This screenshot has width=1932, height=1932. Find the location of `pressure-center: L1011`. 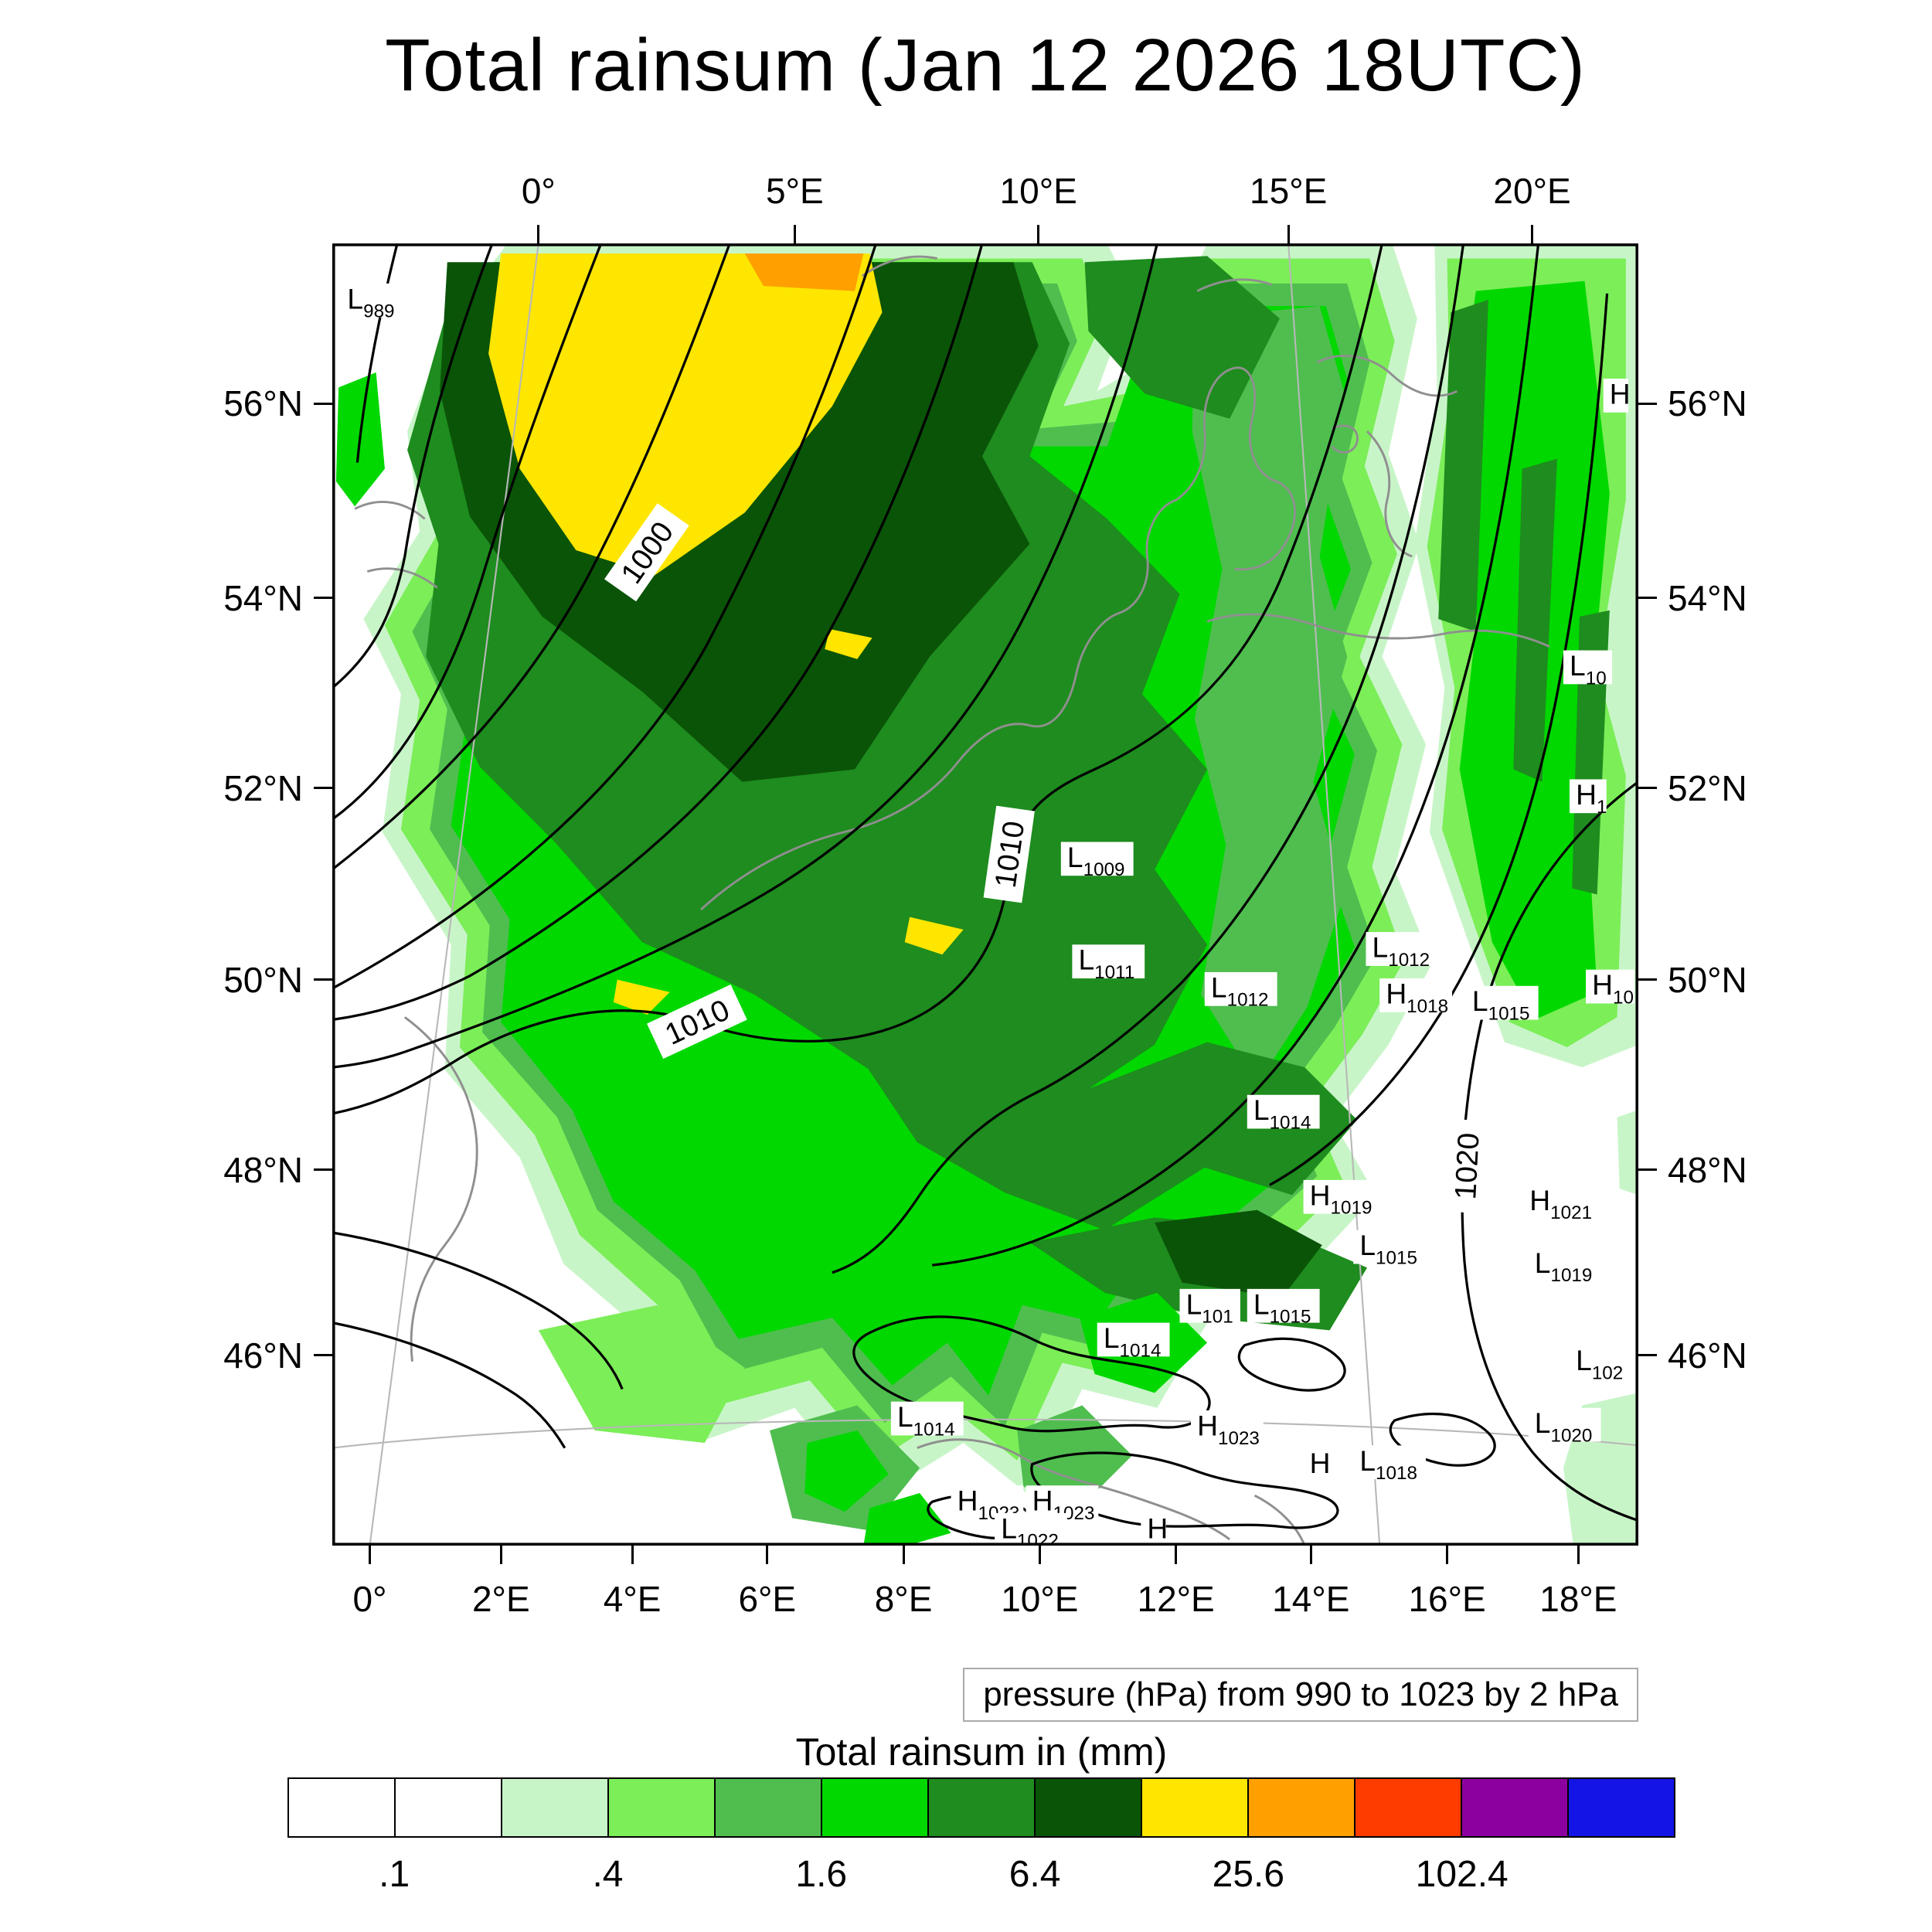

pressure-center: L1011 is located at coordinates (1108, 964).